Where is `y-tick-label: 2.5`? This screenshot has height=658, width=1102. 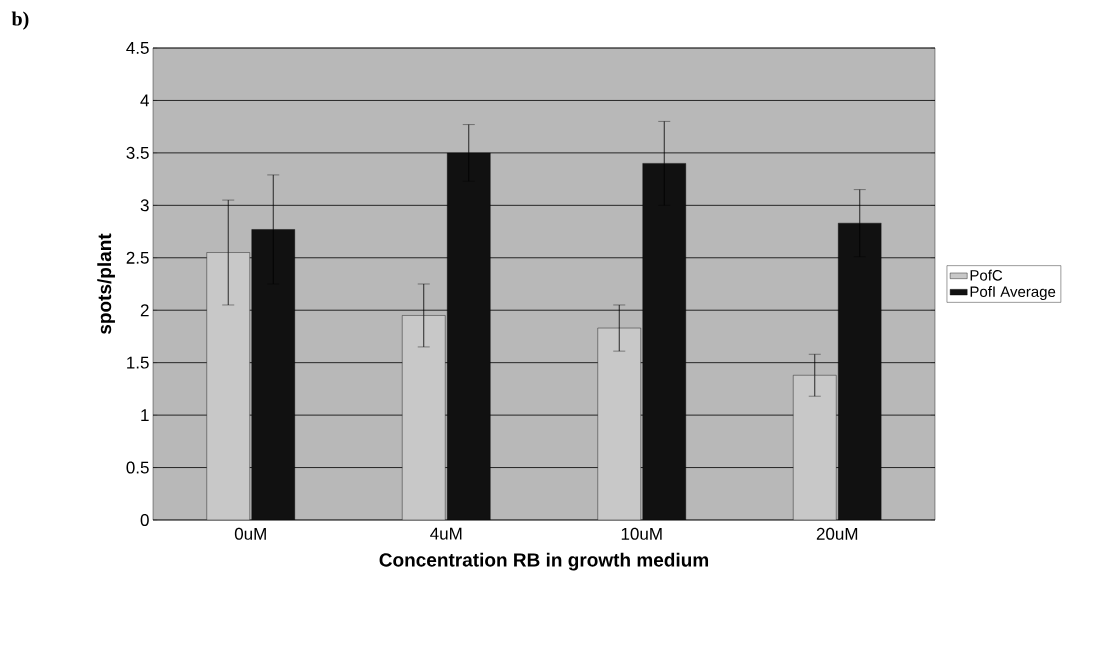
y-tick-label: 2.5 is located at coordinates (137, 257).